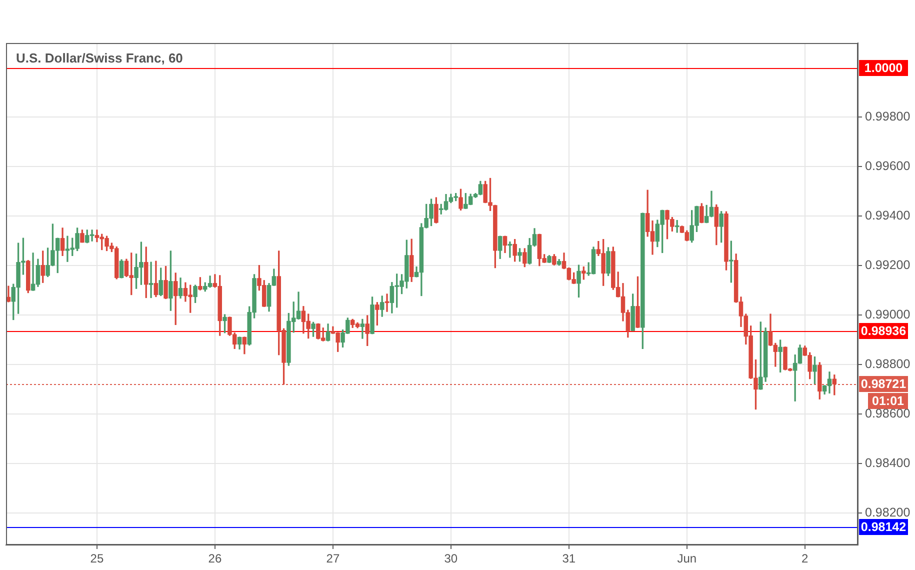 The image size is (915, 570). What do you see at coordinates (805, 559) in the screenshot?
I see `x-tick-label: 2` at bounding box center [805, 559].